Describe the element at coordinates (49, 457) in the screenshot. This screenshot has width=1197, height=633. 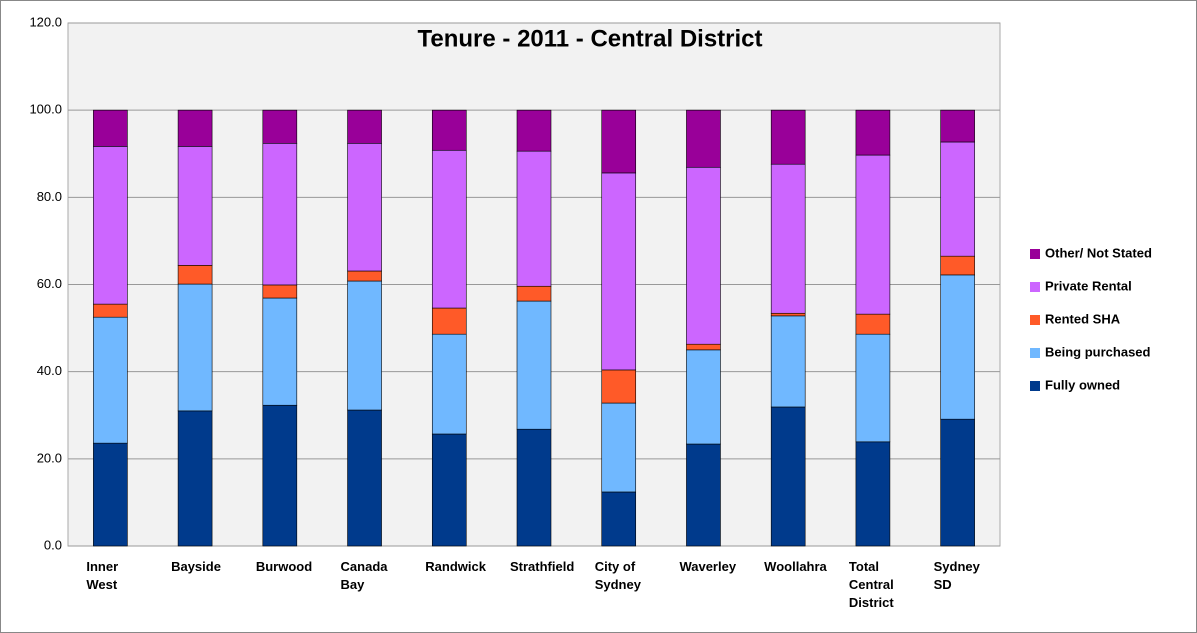
I see `y-tick-label: 20.0` at that location.